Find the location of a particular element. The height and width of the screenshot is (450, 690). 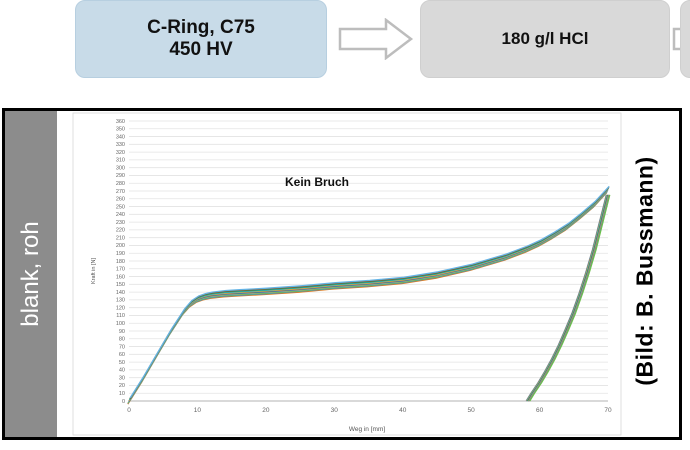

y-tick-label: 20 is located at coordinates (122, 386).